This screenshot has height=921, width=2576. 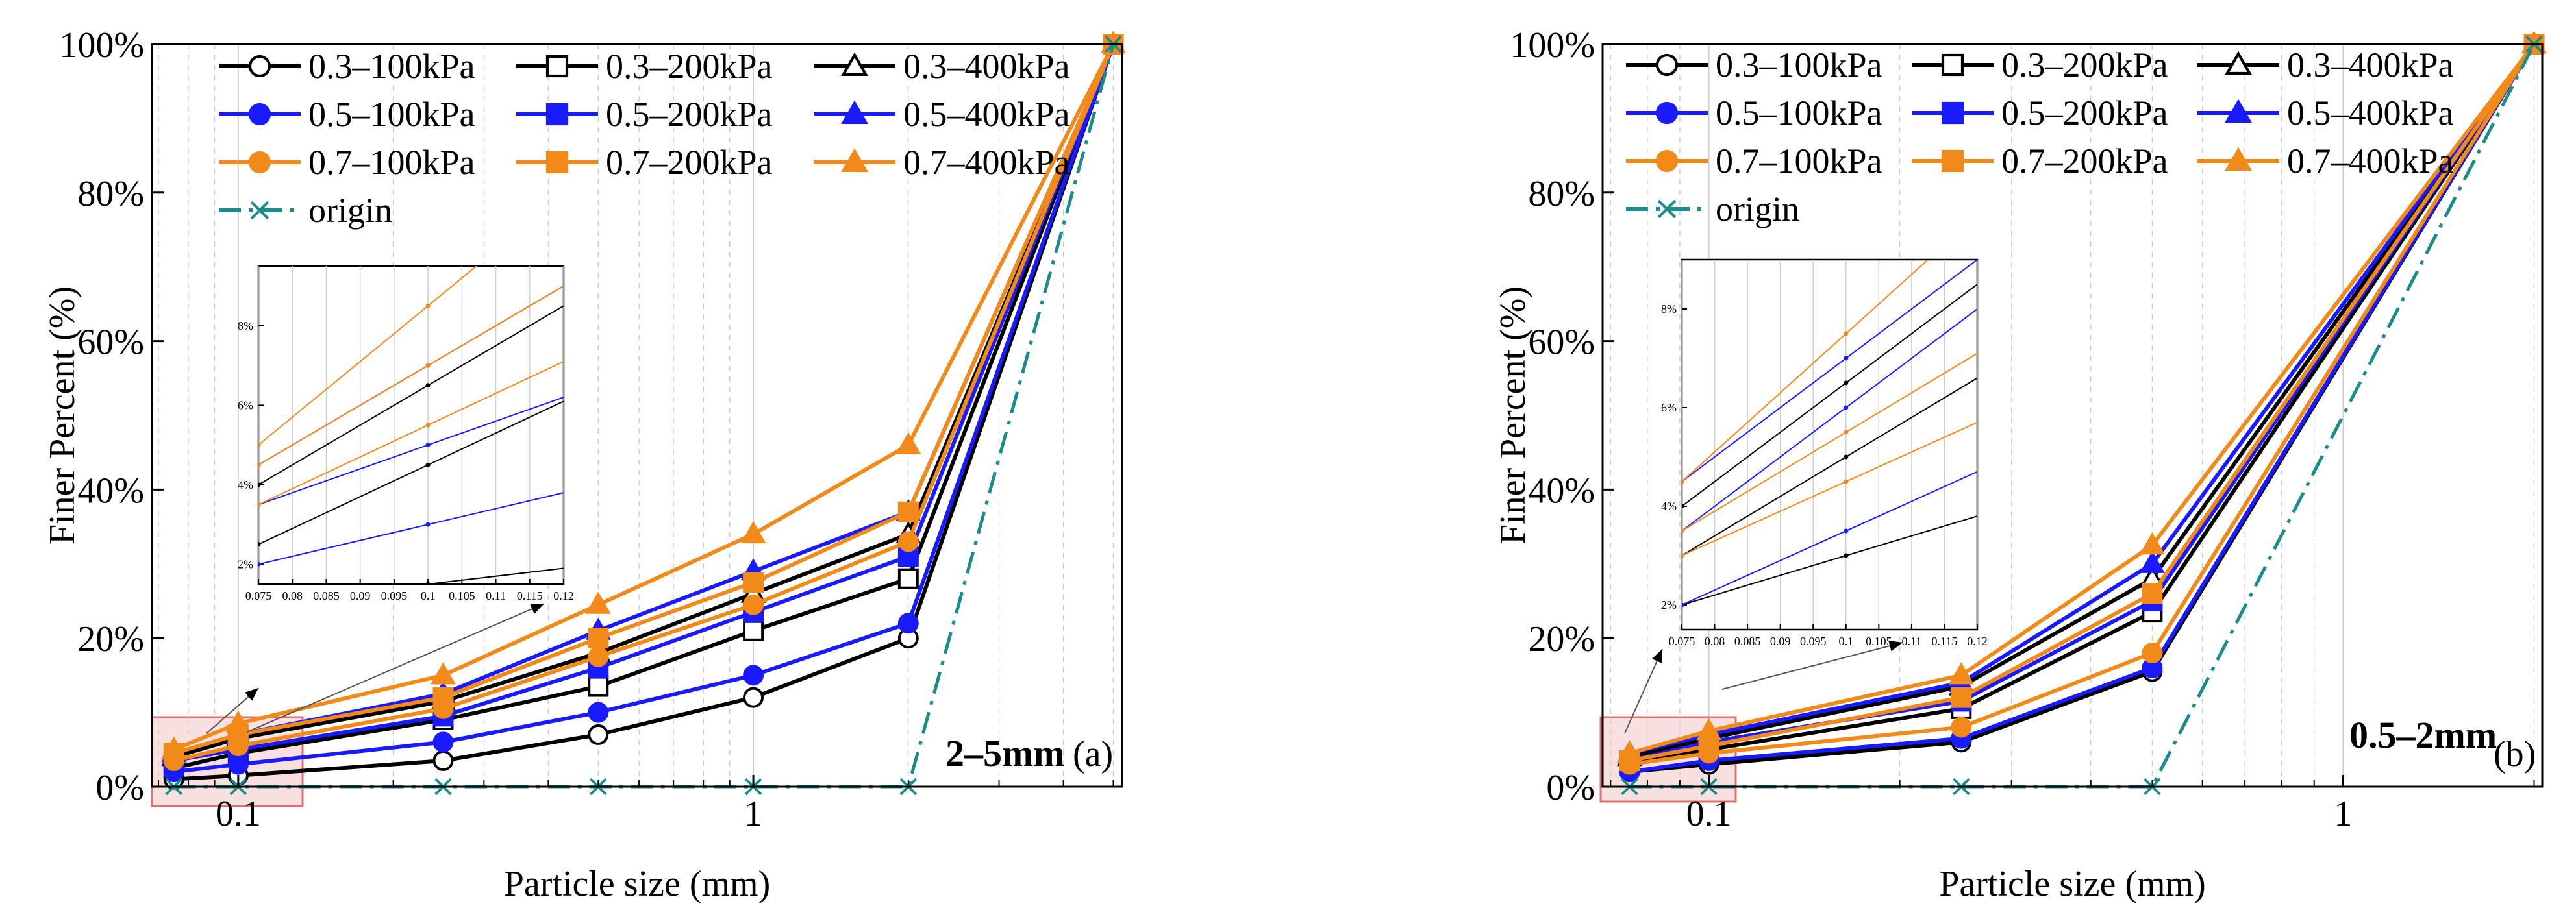 What do you see at coordinates (1799, 64) in the screenshot?
I see `legend-label: 0.3–100kPa` at bounding box center [1799, 64].